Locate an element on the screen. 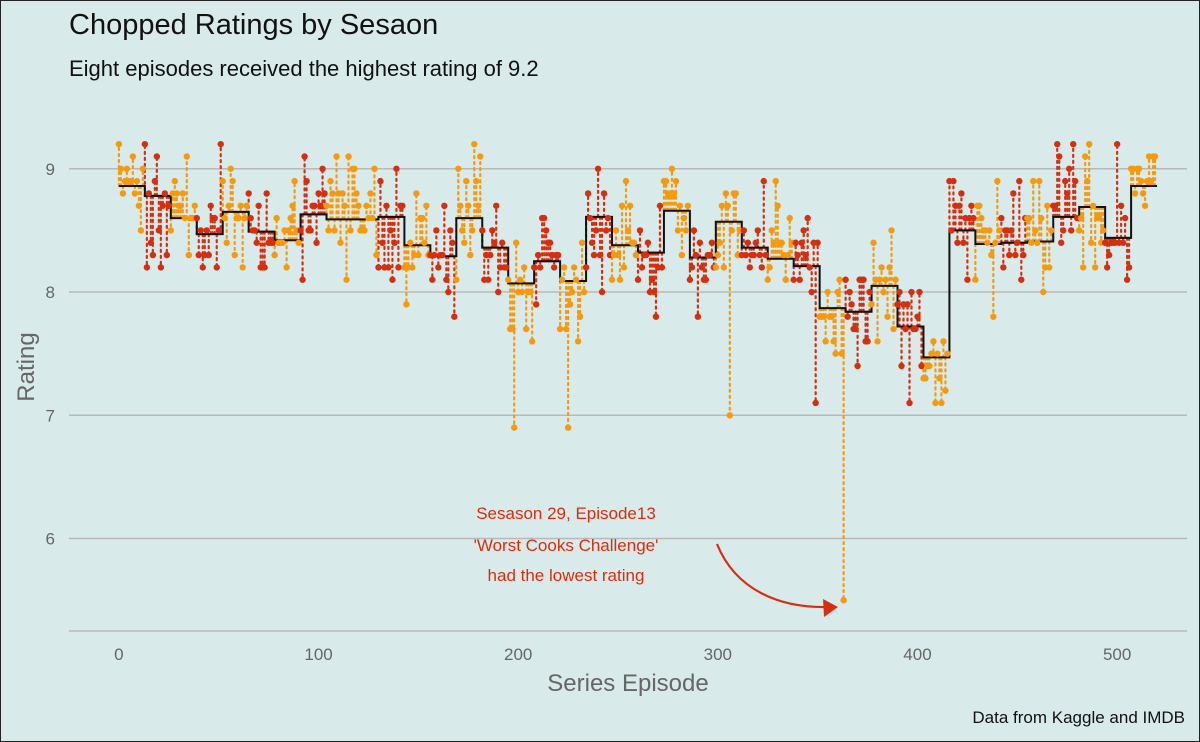  x-tick-0: 0 is located at coordinates (118, 654).